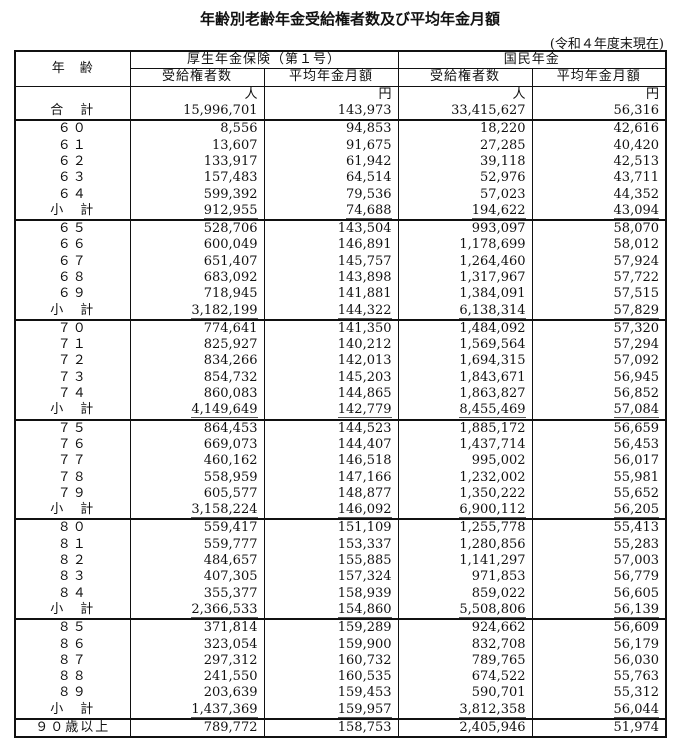 The image size is (686, 738). Describe the element at coordinates (364, 677) in the screenshot. I see `value: 160,535` at that location.